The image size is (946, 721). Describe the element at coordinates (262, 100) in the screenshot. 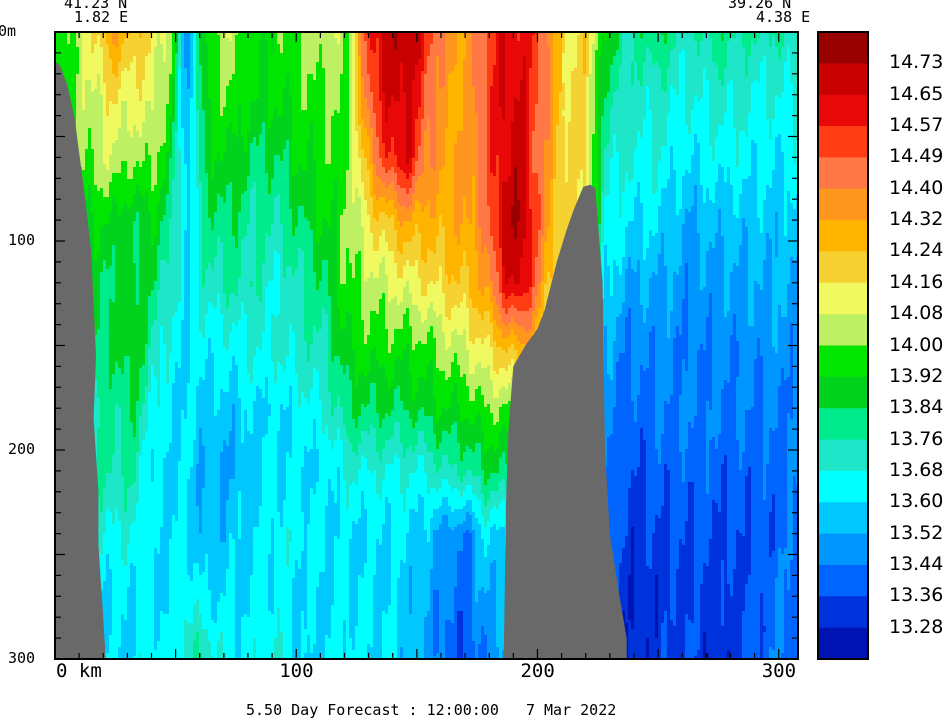

I see `field-cell-1934` at that location.